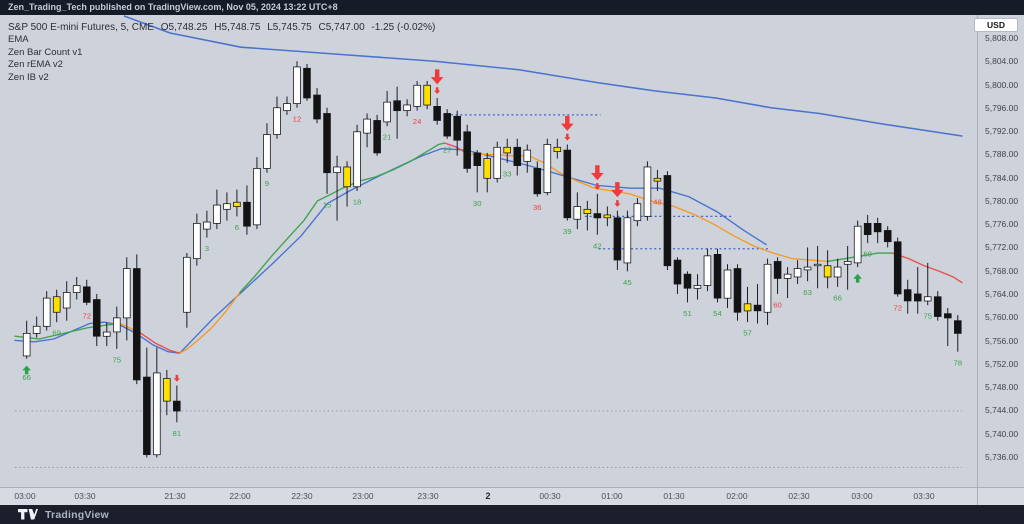  I want to click on bar-count-label: 60, so click(777, 305).